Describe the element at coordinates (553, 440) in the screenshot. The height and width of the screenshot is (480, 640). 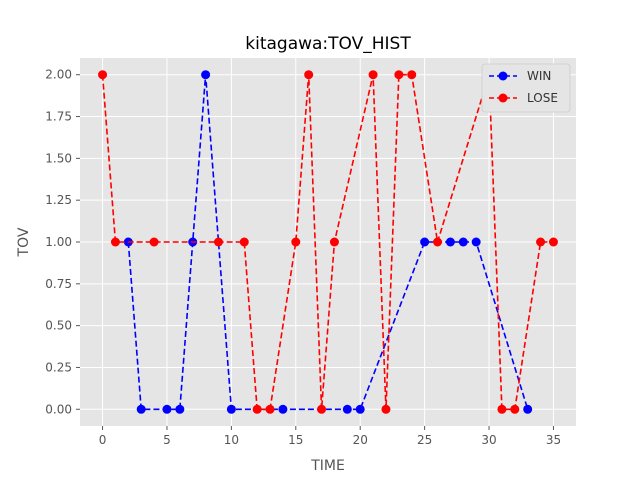
I see `x-tick-label: 35` at that location.